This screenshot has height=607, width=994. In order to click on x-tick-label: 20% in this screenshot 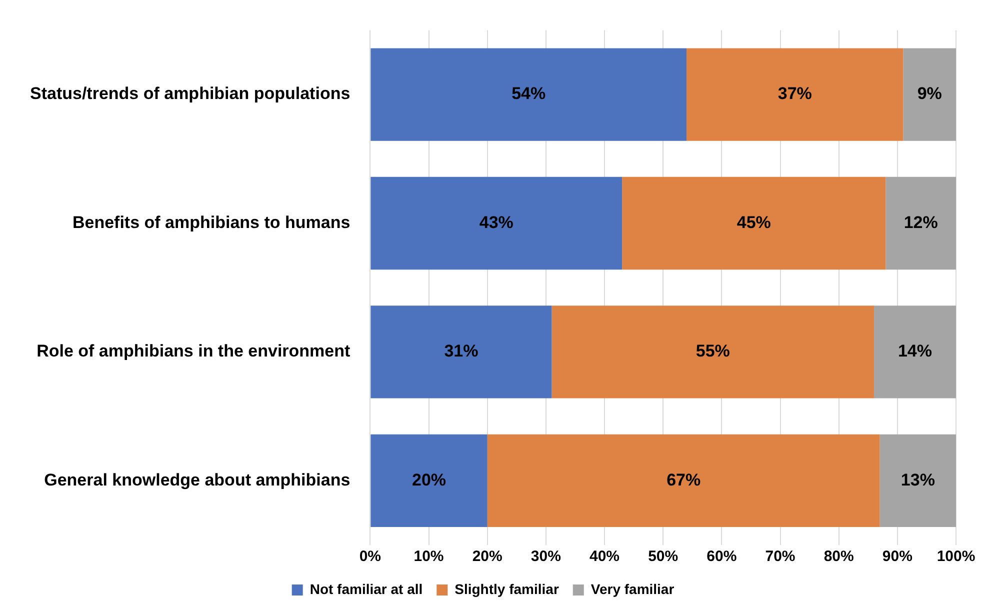, I will do `click(487, 557)`.